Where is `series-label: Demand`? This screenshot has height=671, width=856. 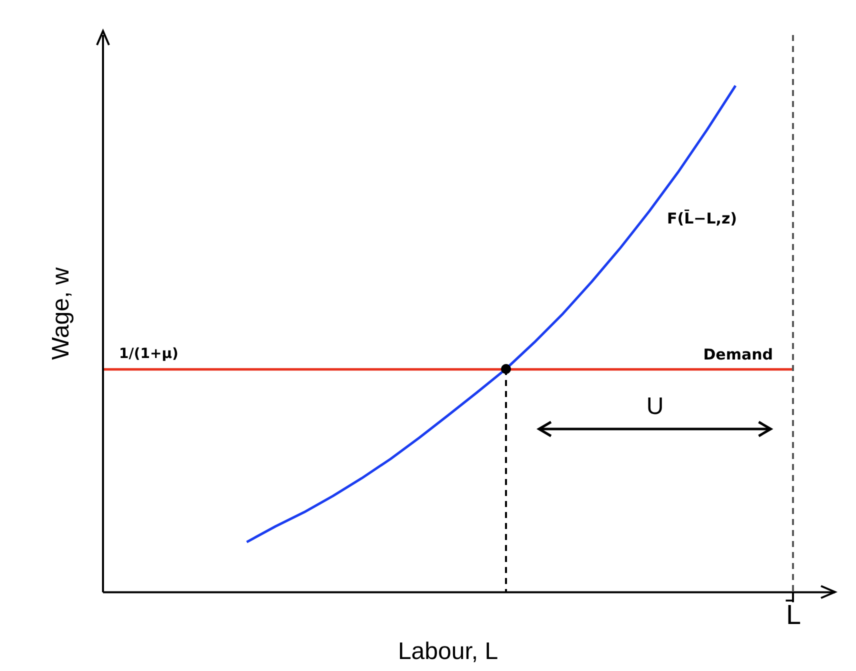 series-label: Demand is located at coordinates (738, 355).